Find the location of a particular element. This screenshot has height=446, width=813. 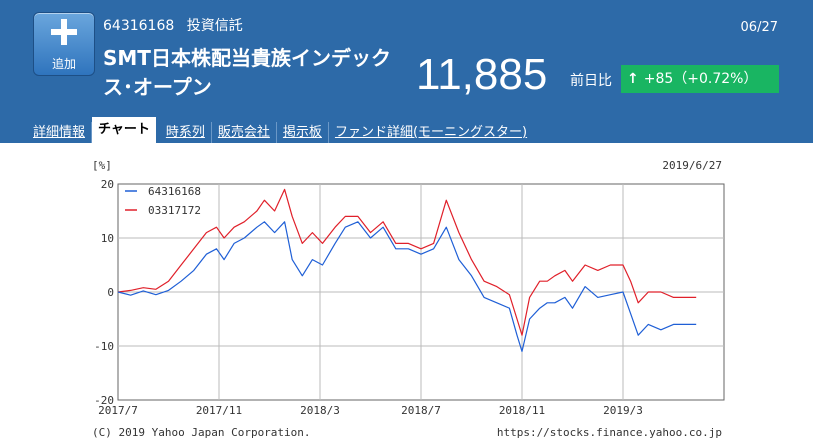

tab-chart: チャート is located at coordinates (124, 130).